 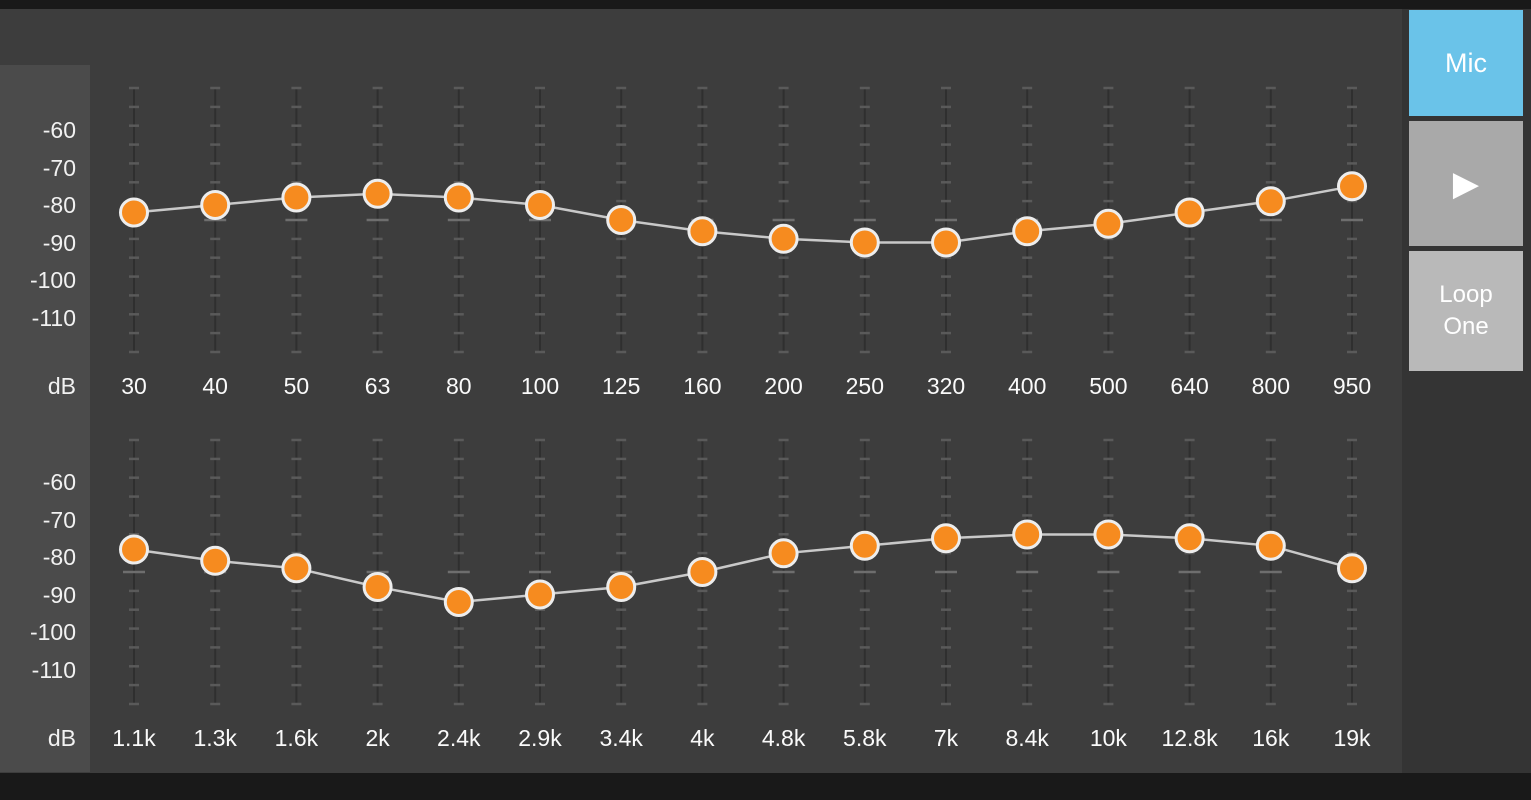 What do you see at coordinates (1027, 386) in the screenshot?
I see `freq-label: 400` at bounding box center [1027, 386].